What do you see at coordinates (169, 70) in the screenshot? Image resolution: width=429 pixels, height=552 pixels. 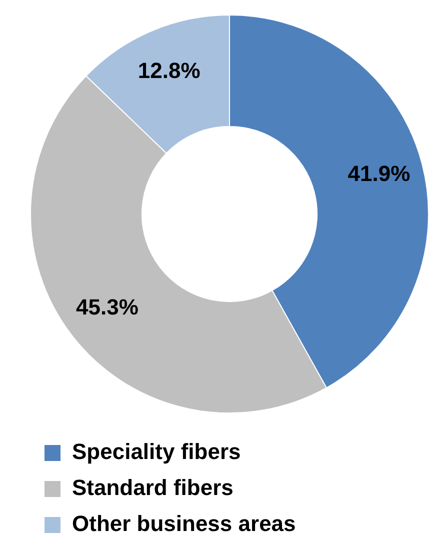 I see `data-label: 12.8%` at bounding box center [169, 70].